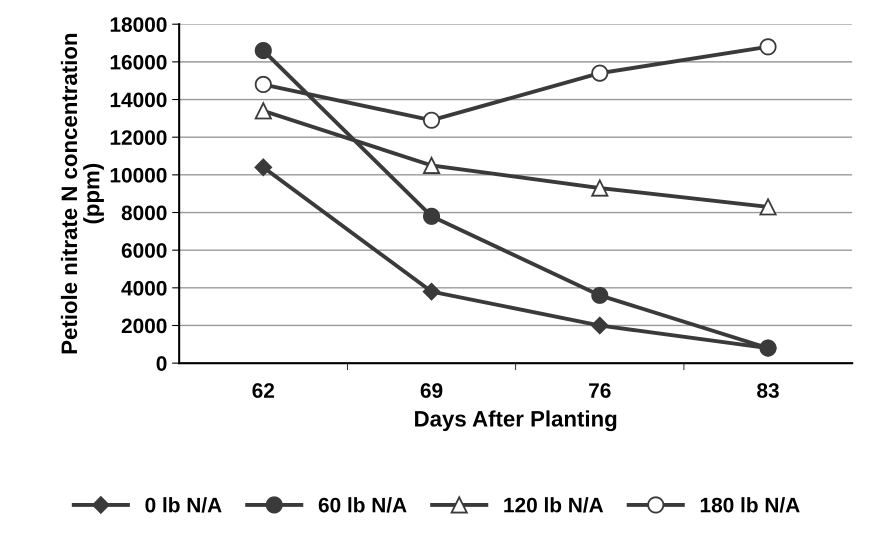 The image size is (874, 538). Describe the element at coordinates (144, 250) in the screenshot. I see `y-tick-label: 6000` at that location.